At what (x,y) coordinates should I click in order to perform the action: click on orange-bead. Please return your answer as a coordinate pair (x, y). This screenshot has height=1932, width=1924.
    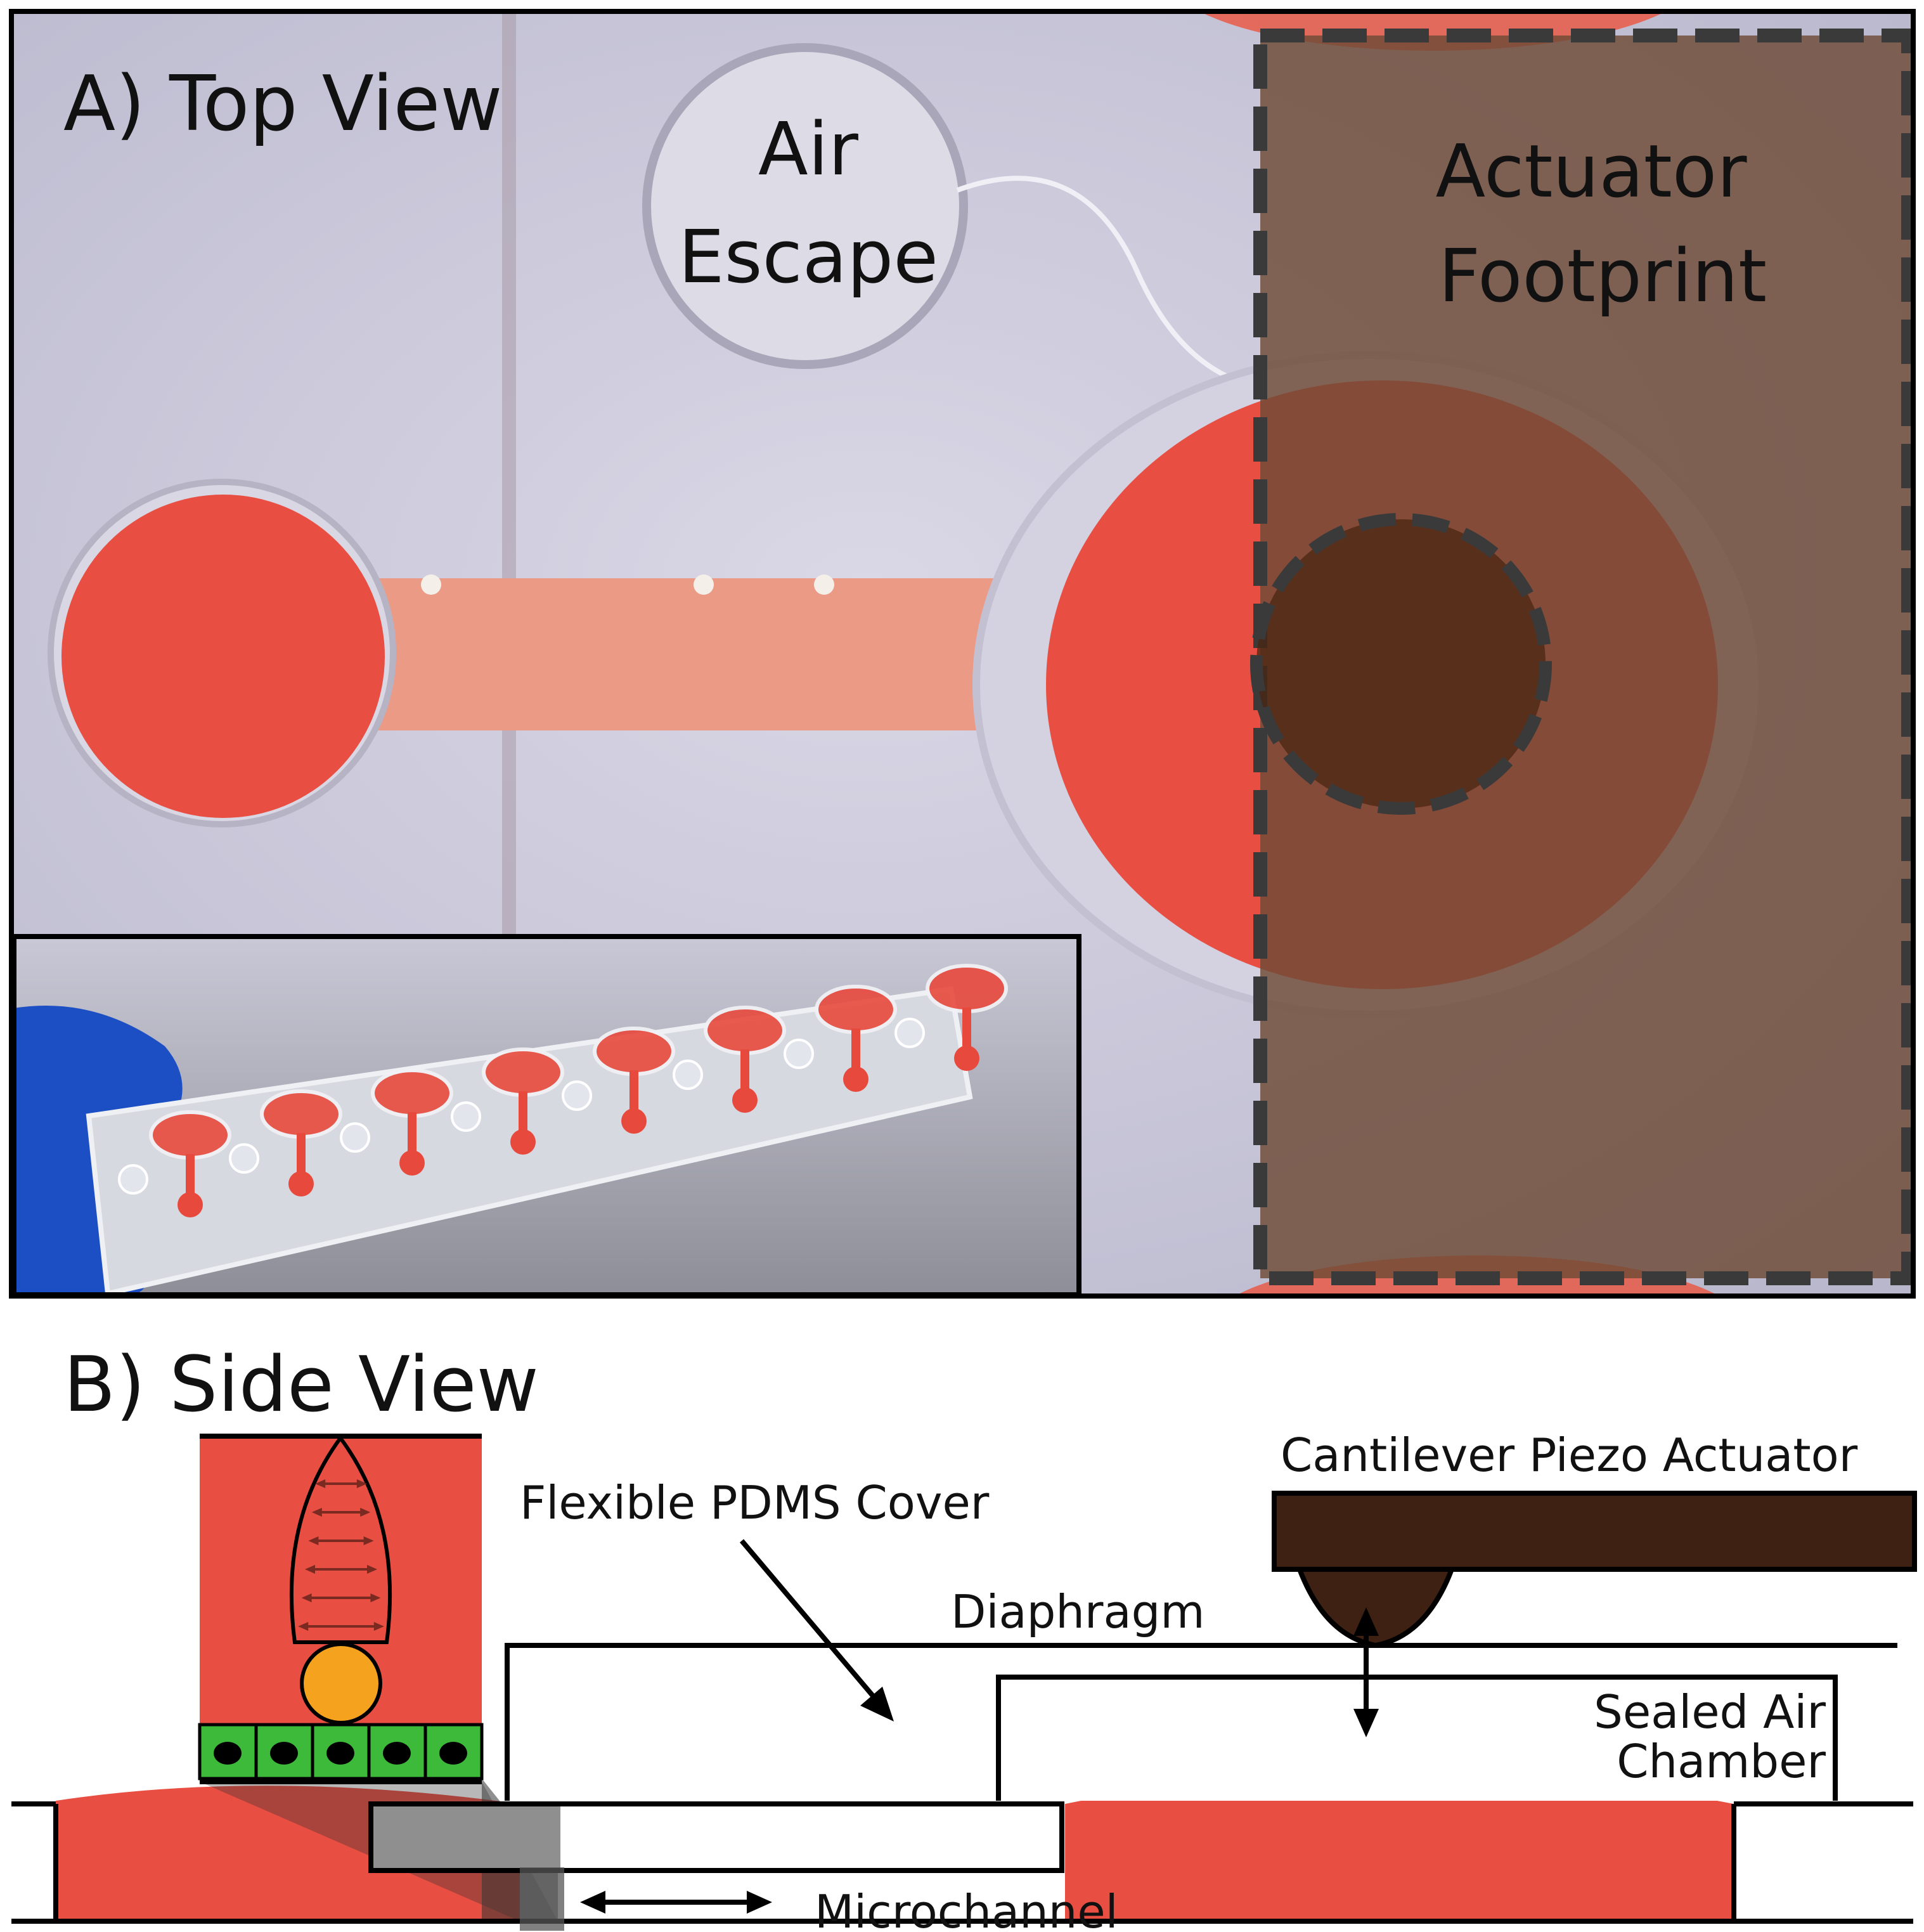
    Looking at the image, I should click on (341, 1684).